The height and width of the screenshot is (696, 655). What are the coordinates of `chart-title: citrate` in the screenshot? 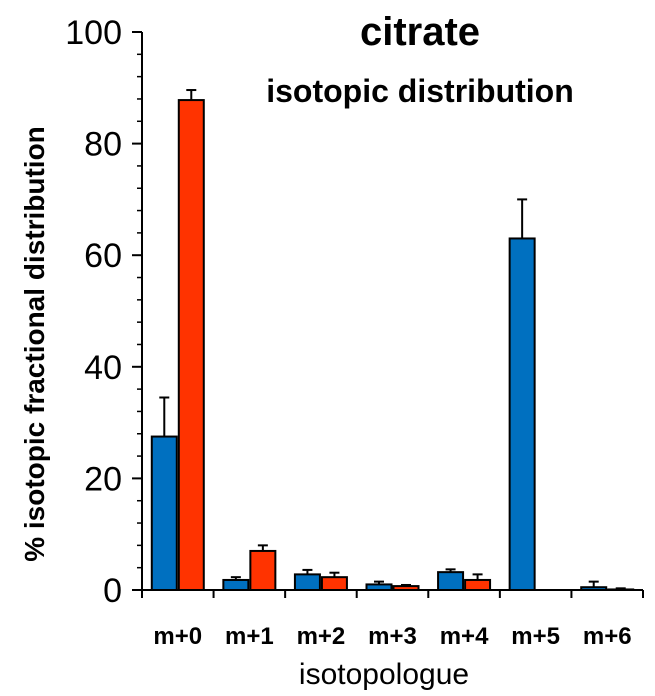 It's located at (420, 32).